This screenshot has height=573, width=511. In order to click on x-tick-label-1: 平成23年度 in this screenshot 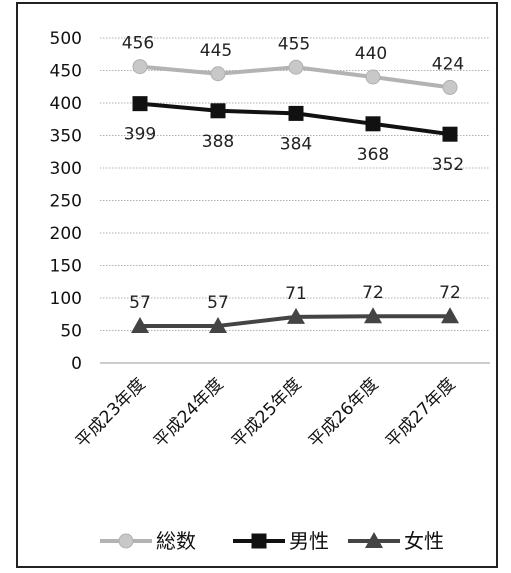, I will do `click(111, 413)`.